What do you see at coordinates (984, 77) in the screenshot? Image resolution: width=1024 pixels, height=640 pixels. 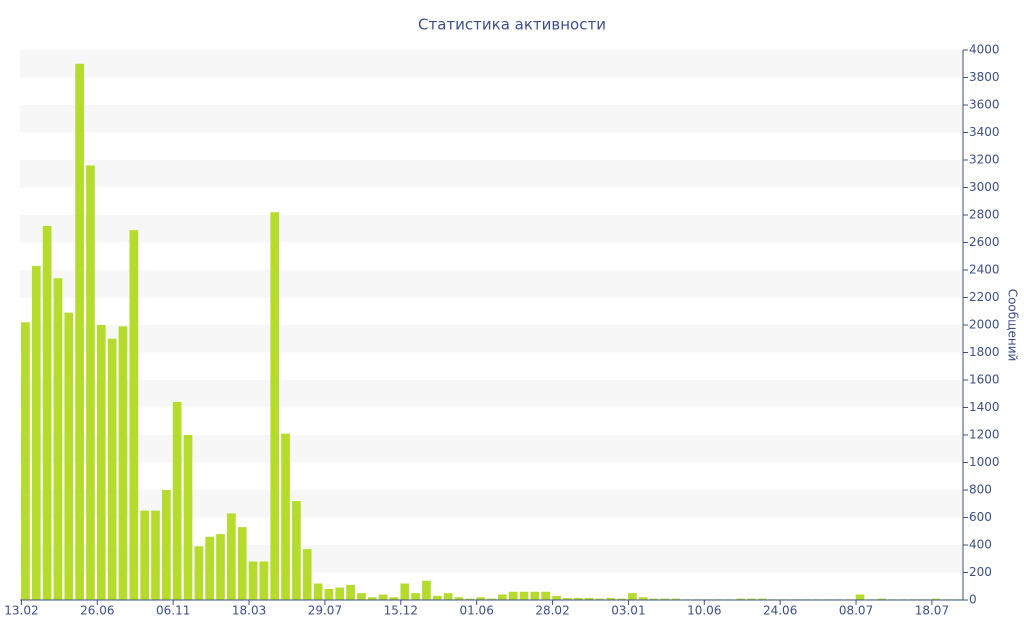 I see `y-tick-label: 3800` at bounding box center [984, 77].